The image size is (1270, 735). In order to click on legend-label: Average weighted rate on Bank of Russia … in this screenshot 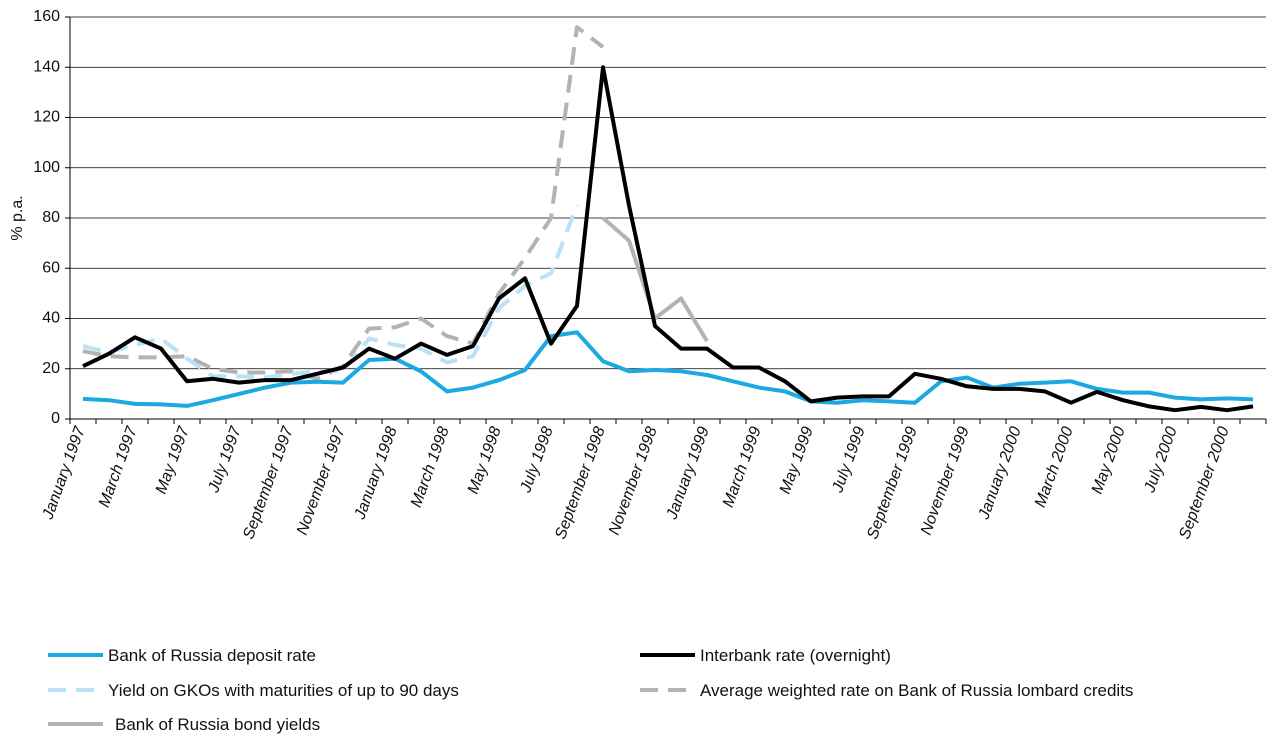, I will do `click(916, 690)`.